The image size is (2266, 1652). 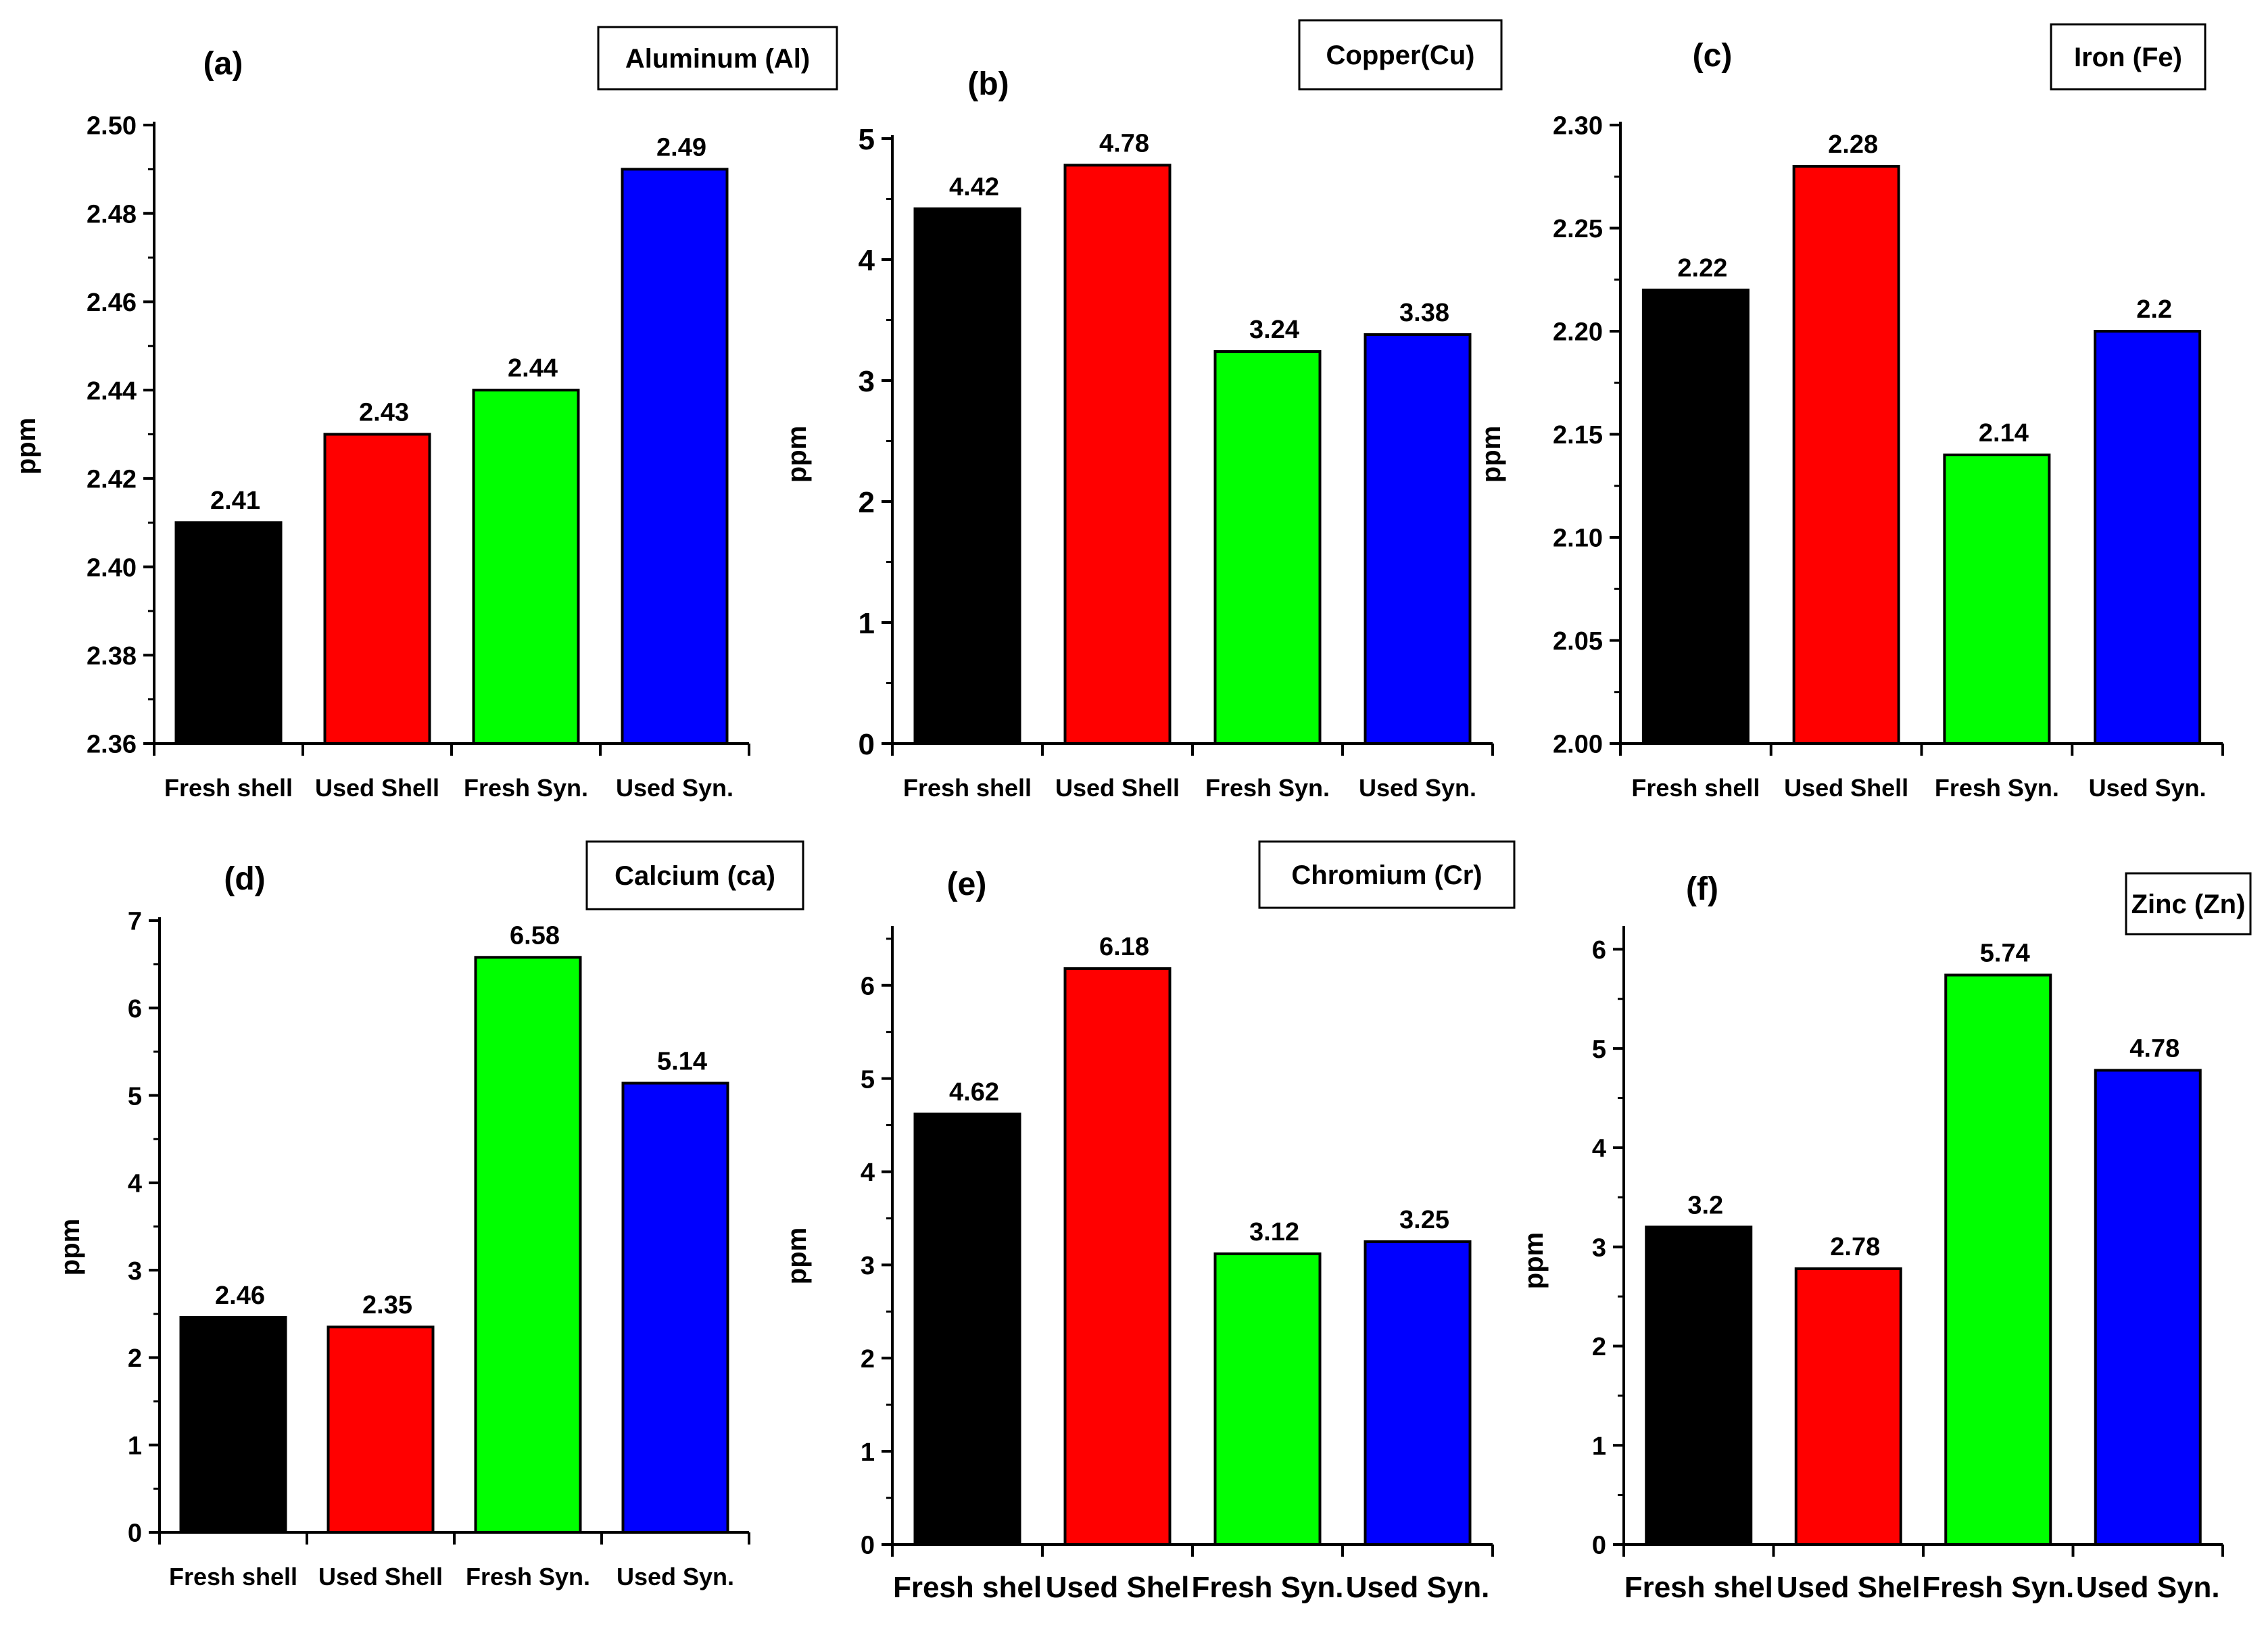 What do you see at coordinates (112, 745) in the screenshot?
I see `y-tick-label: 2.36` at bounding box center [112, 745].